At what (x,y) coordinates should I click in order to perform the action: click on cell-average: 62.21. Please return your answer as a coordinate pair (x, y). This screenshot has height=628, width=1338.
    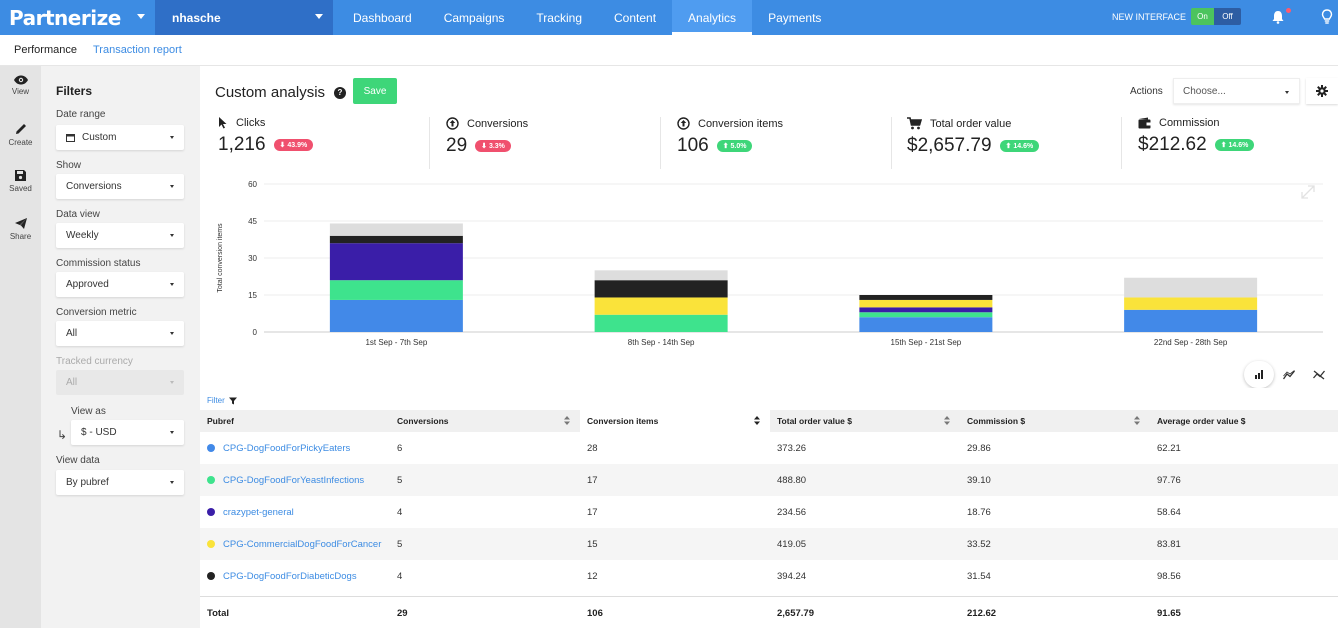
    Looking at the image, I should click on (1169, 448).